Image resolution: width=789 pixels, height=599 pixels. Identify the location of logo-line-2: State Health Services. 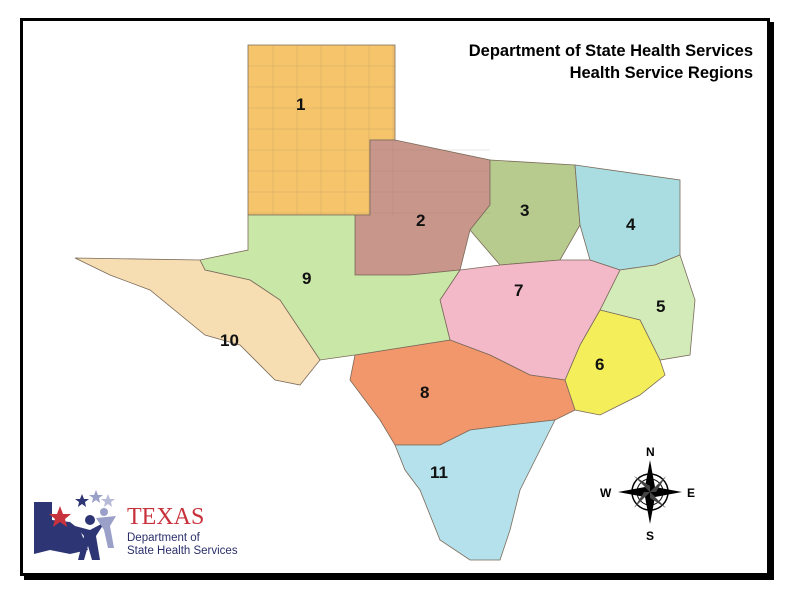
(182, 551).